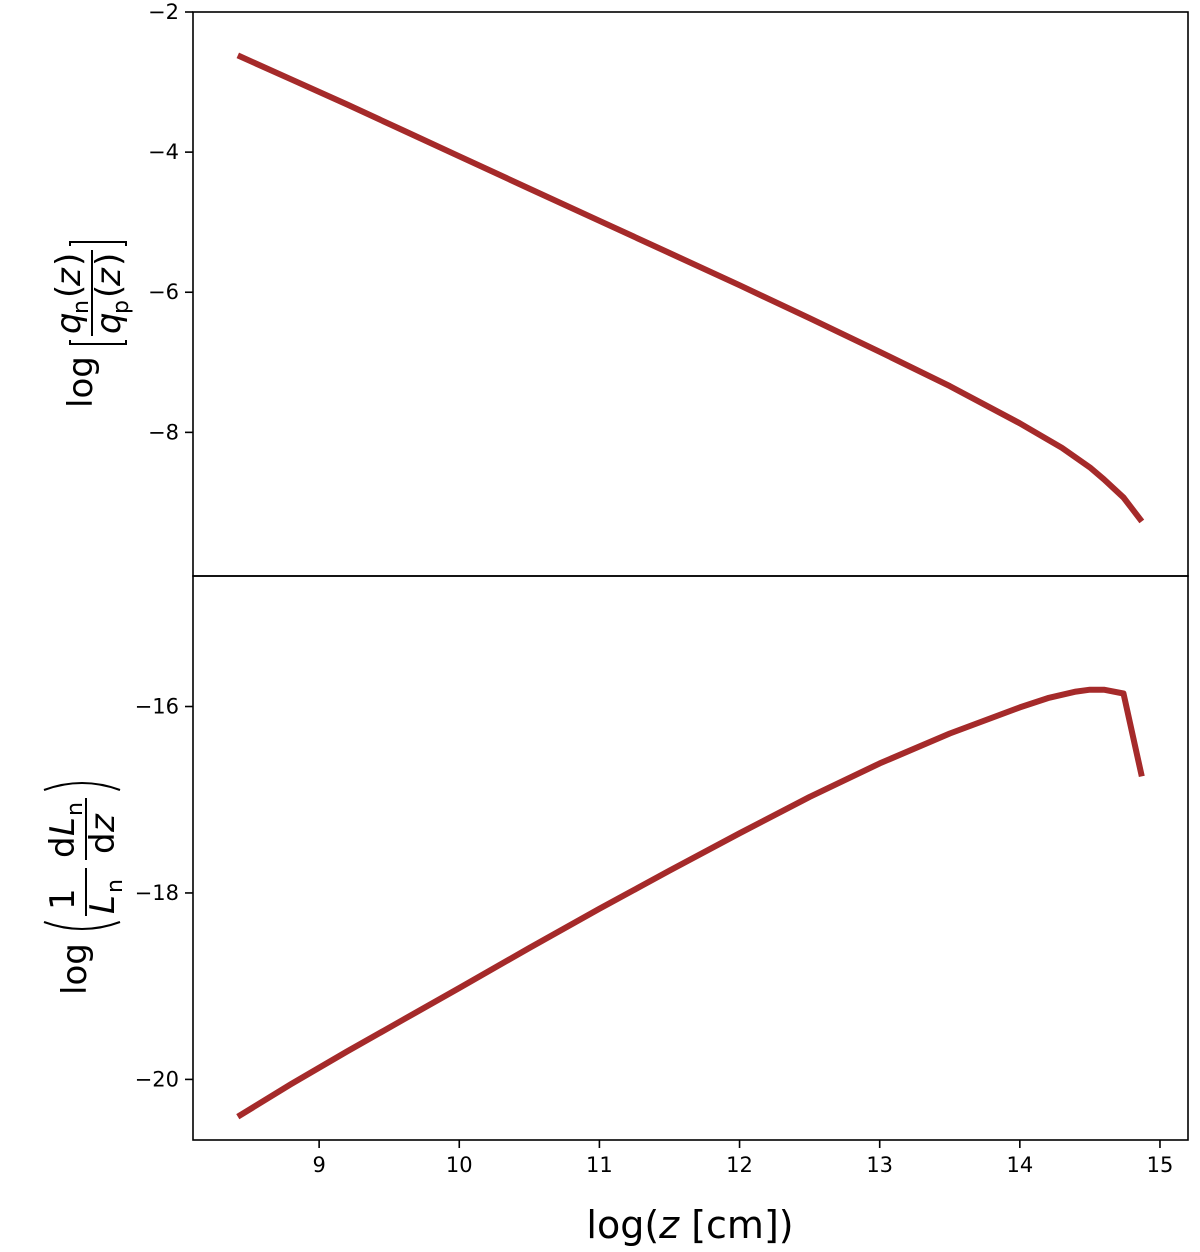 This screenshot has height=1252, width=1200. Describe the element at coordinates (109, 277) in the screenshot. I see `top-ylabel-den-z: z` at that location.